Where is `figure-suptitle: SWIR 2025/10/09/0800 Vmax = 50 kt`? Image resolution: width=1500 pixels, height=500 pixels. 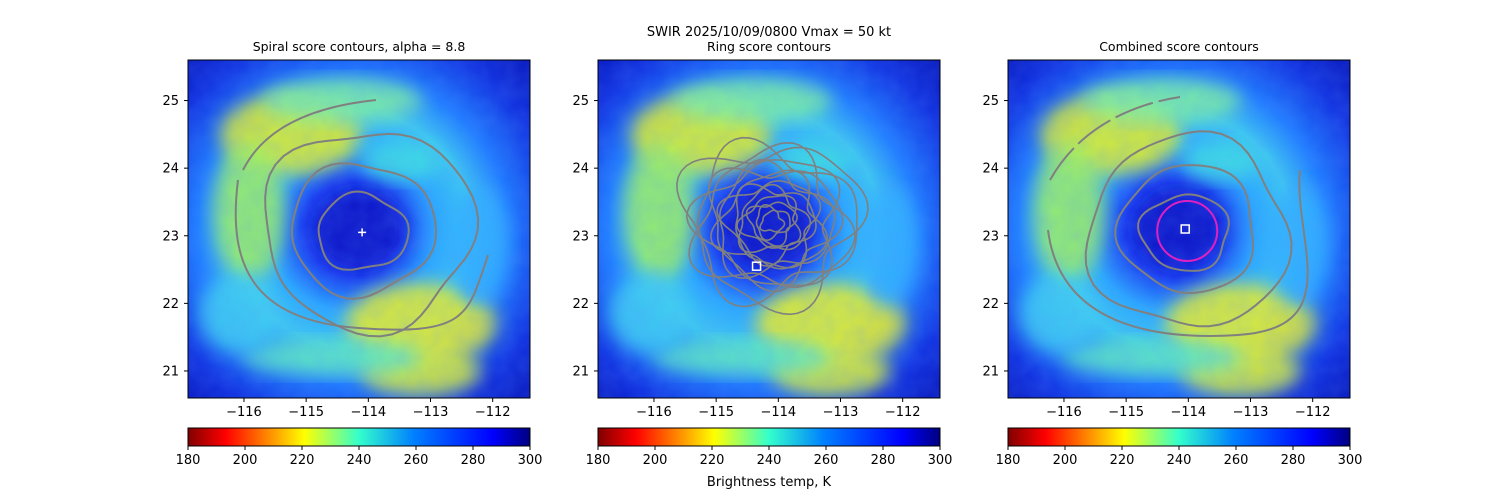
figure-suptitle: SWIR 2025/10/09/0800 Vmax = 50 kt is located at coordinates (769, 32).